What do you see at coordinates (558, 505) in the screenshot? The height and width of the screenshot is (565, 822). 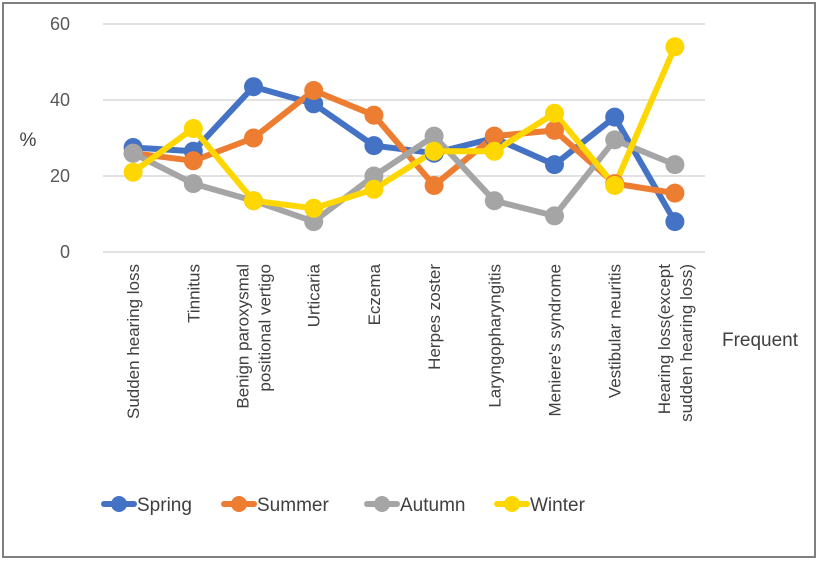 I see `legend-label: Winter` at bounding box center [558, 505].